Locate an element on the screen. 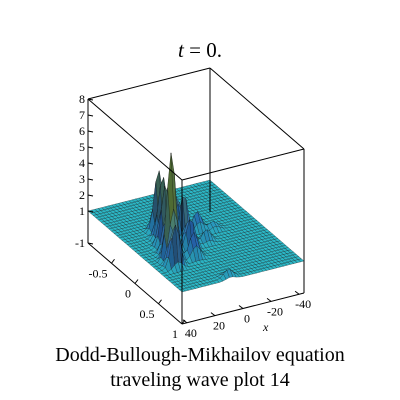 This screenshot has width=400, height=400. caption-line-2: traveling wave plot 14 is located at coordinates (200, 380).